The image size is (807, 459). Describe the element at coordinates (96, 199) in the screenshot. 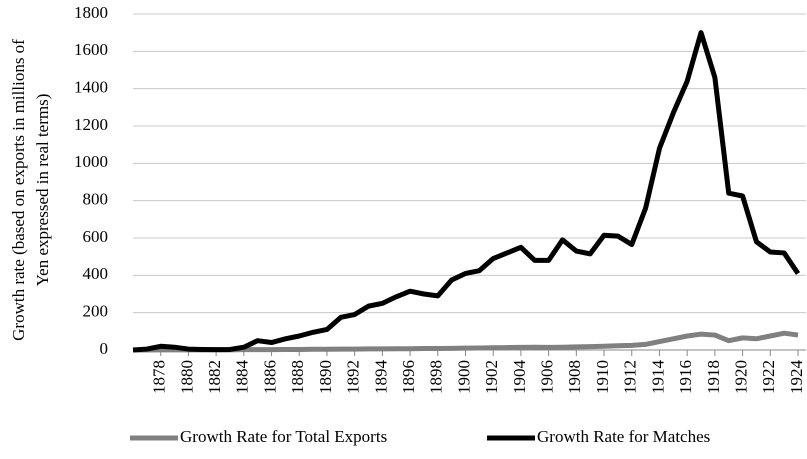

I see `y-tick-label: 800` at that location.